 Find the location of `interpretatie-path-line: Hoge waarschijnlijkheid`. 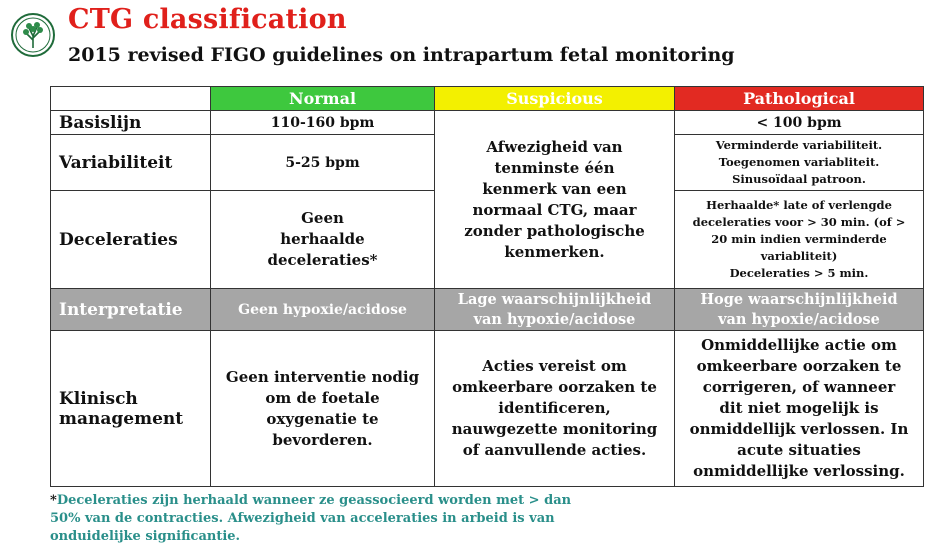

interpretatie-path-line: Hoge waarschijnlijkheid is located at coordinates (799, 299).